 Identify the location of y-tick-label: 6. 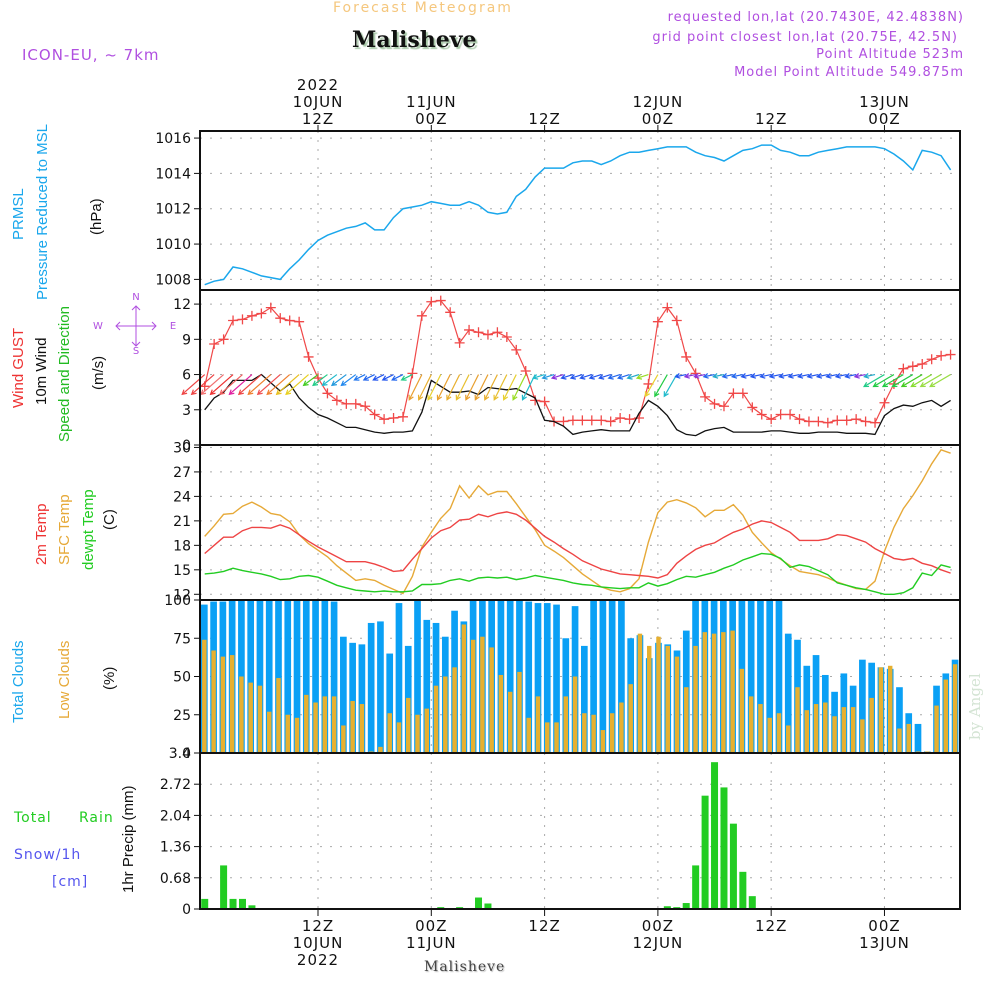
(186, 376).